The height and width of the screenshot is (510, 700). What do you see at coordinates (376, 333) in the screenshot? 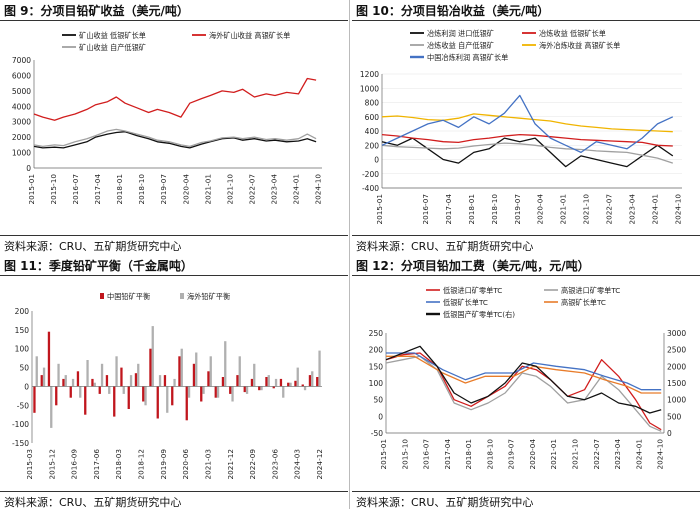
I see `y-tick-label: 250` at bounding box center [376, 333].